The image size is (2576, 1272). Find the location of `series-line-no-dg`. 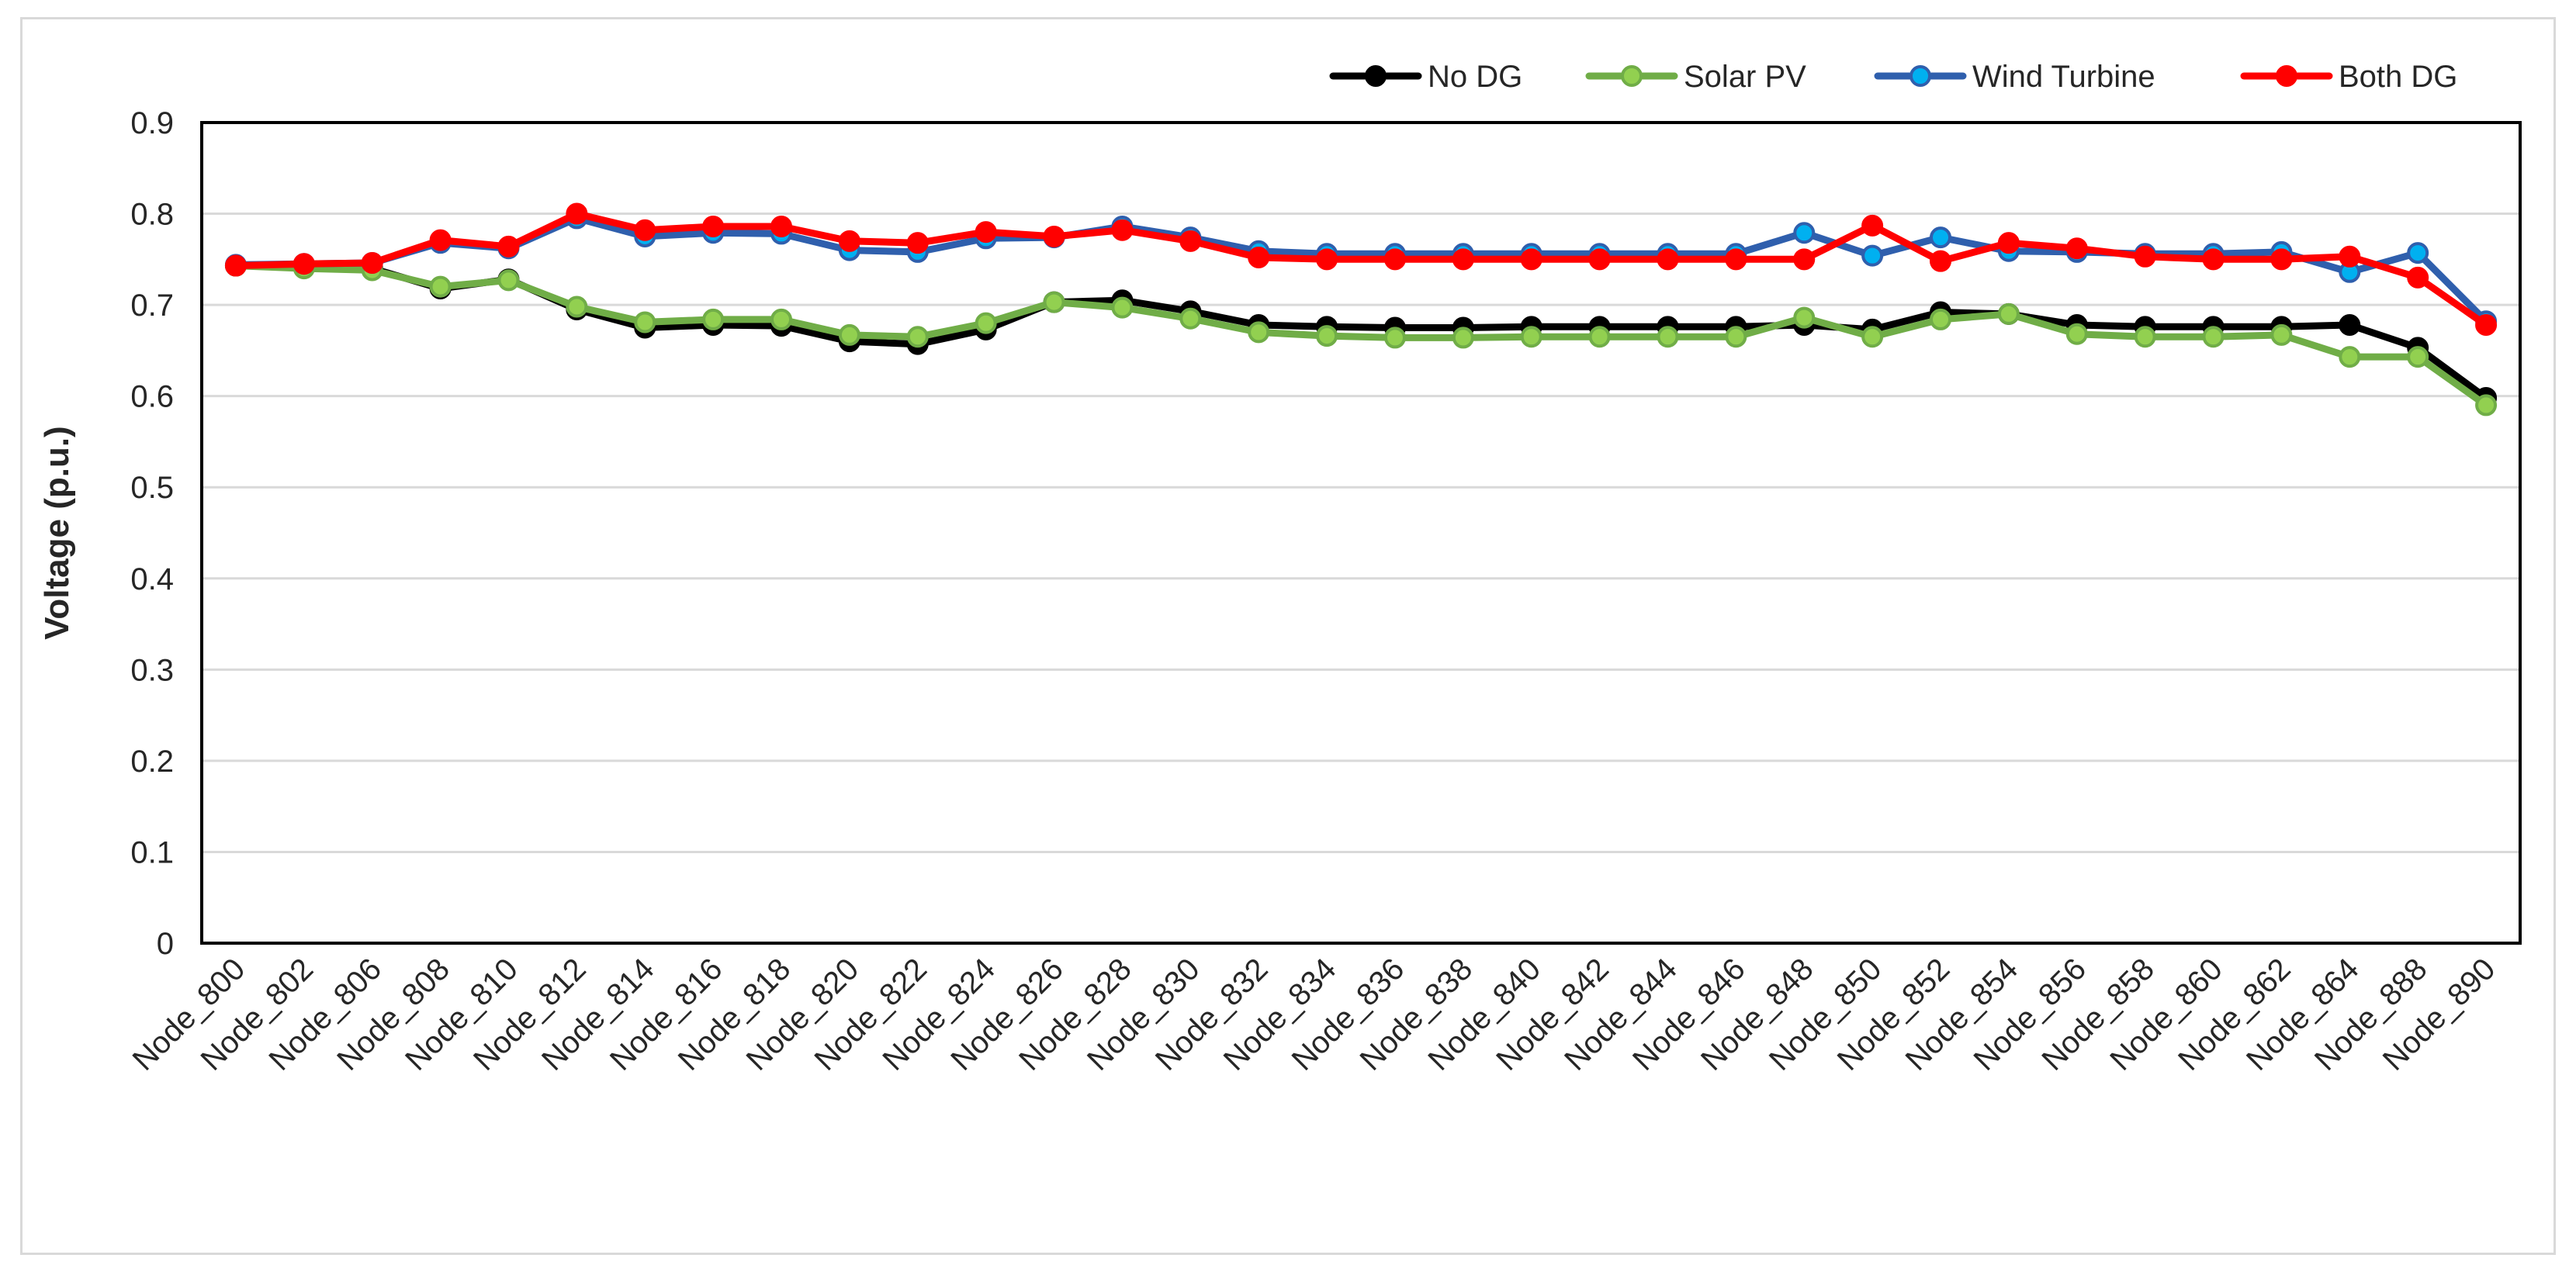

series-line-no-dg is located at coordinates (1361, 332).